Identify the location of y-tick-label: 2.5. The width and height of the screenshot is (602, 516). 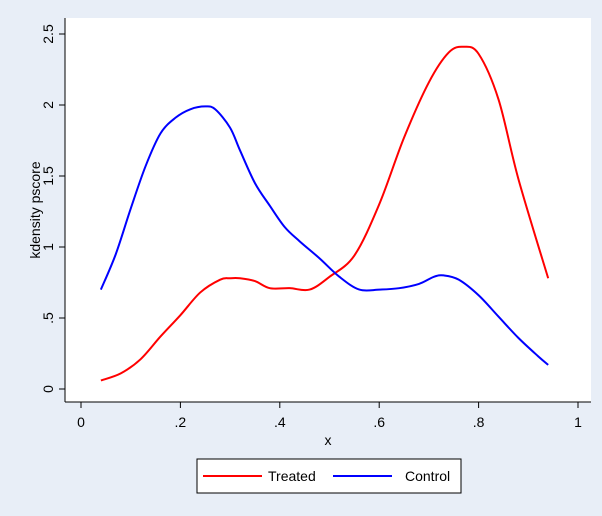
(48, 34).